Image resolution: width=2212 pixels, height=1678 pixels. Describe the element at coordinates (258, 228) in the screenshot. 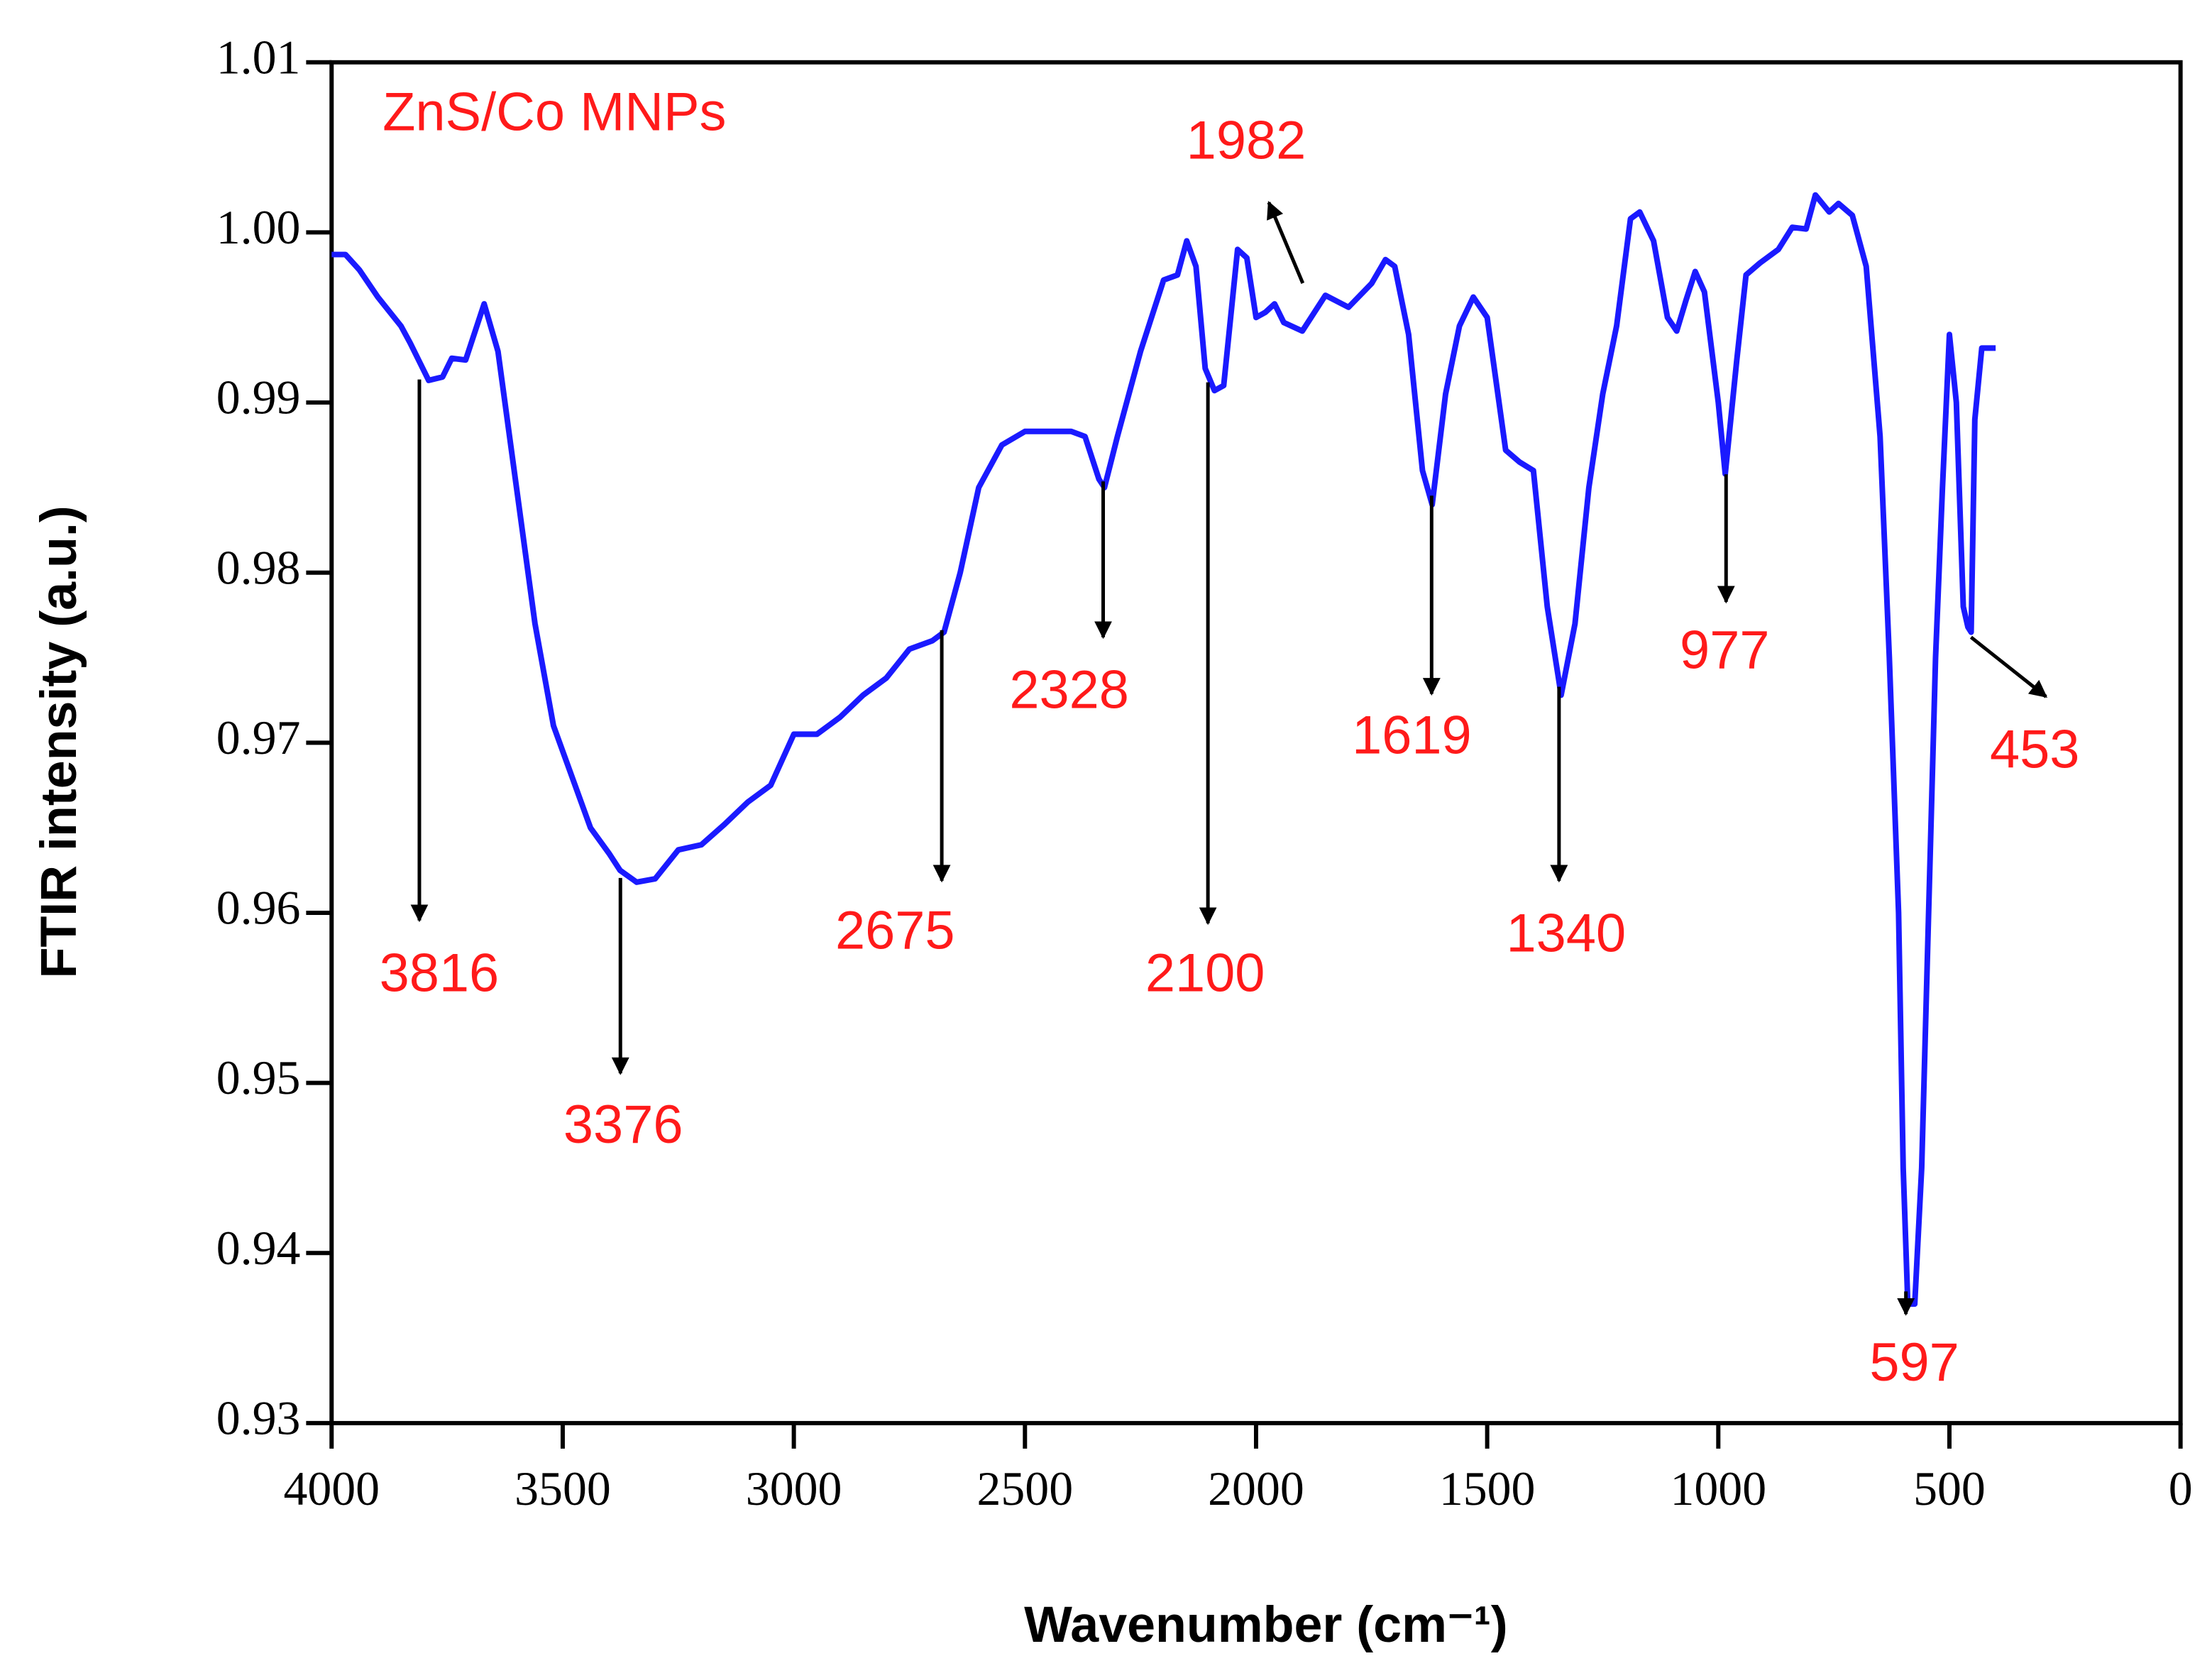

I see `y-tick-label: 1.00` at that location.